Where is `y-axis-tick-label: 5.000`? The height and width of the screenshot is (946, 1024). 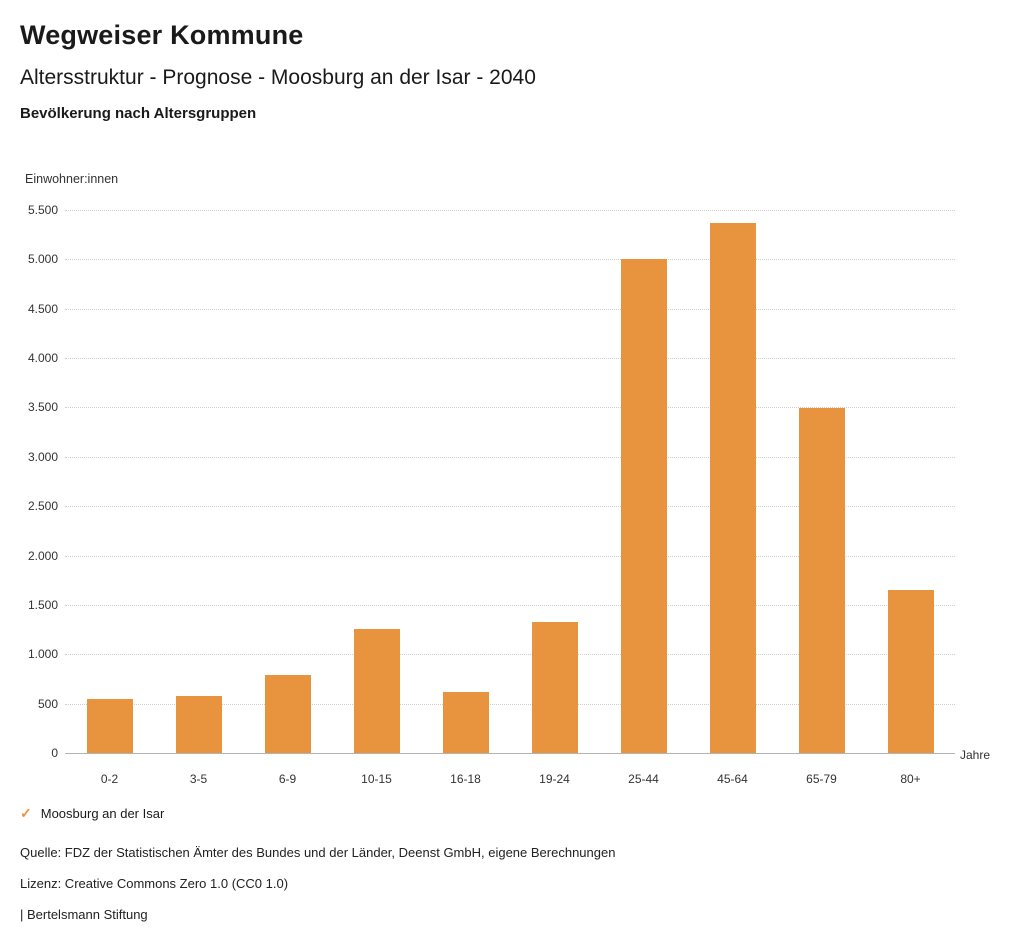 y-axis-tick-label: 5.000 is located at coordinates (42, 259).